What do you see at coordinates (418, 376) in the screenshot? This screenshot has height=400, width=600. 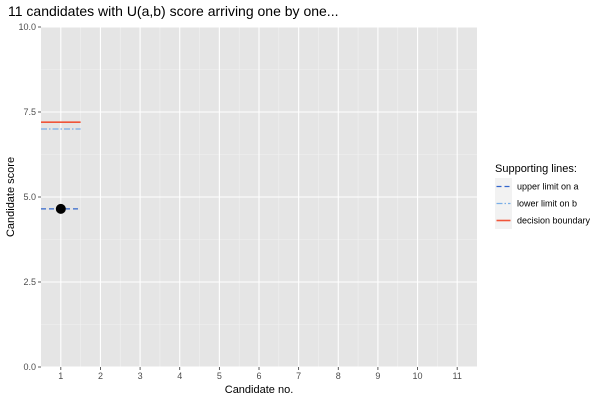 I see `x-tick-label: 10` at bounding box center [418, 376].